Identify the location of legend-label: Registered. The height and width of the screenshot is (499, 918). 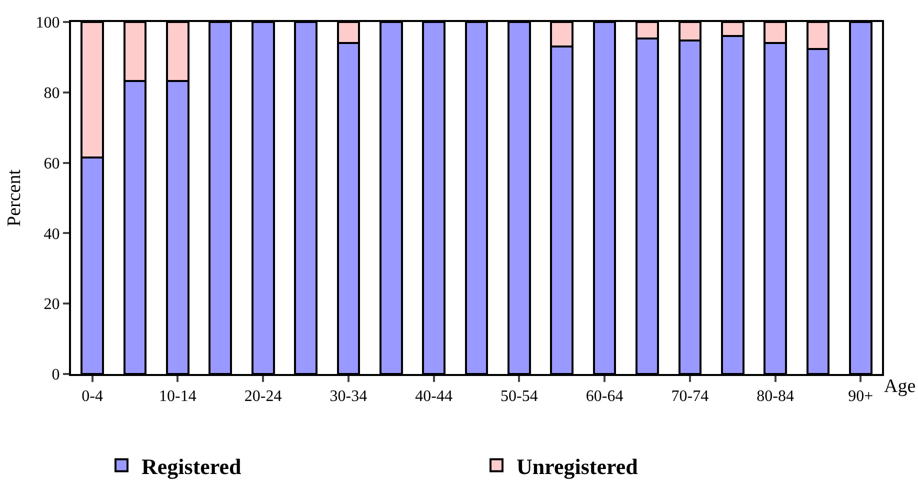
(192, 466).